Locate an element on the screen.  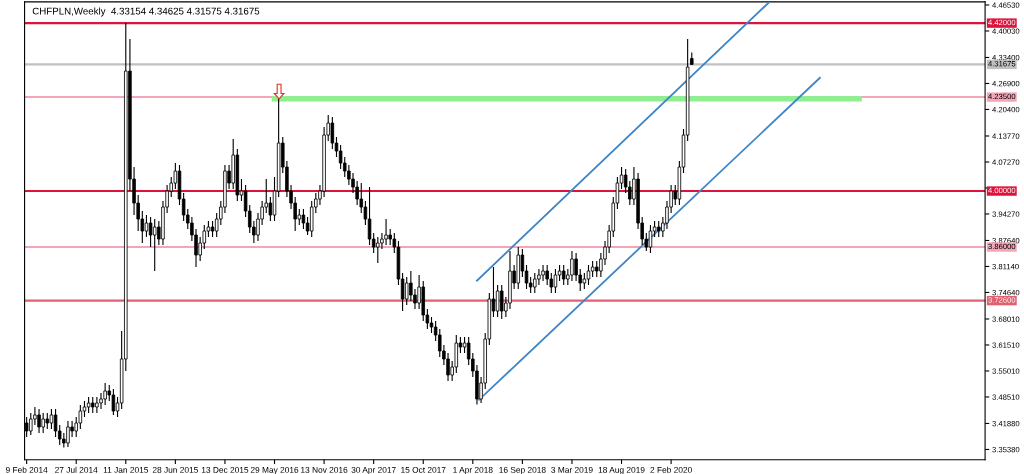
x-tick-label: 11 Jan 2015 is located at coordinates (126, 469).